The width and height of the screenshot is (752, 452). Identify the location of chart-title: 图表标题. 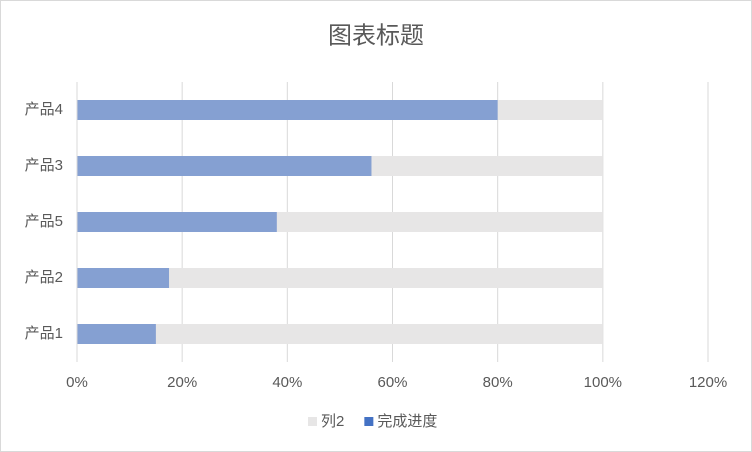
(376, 35).